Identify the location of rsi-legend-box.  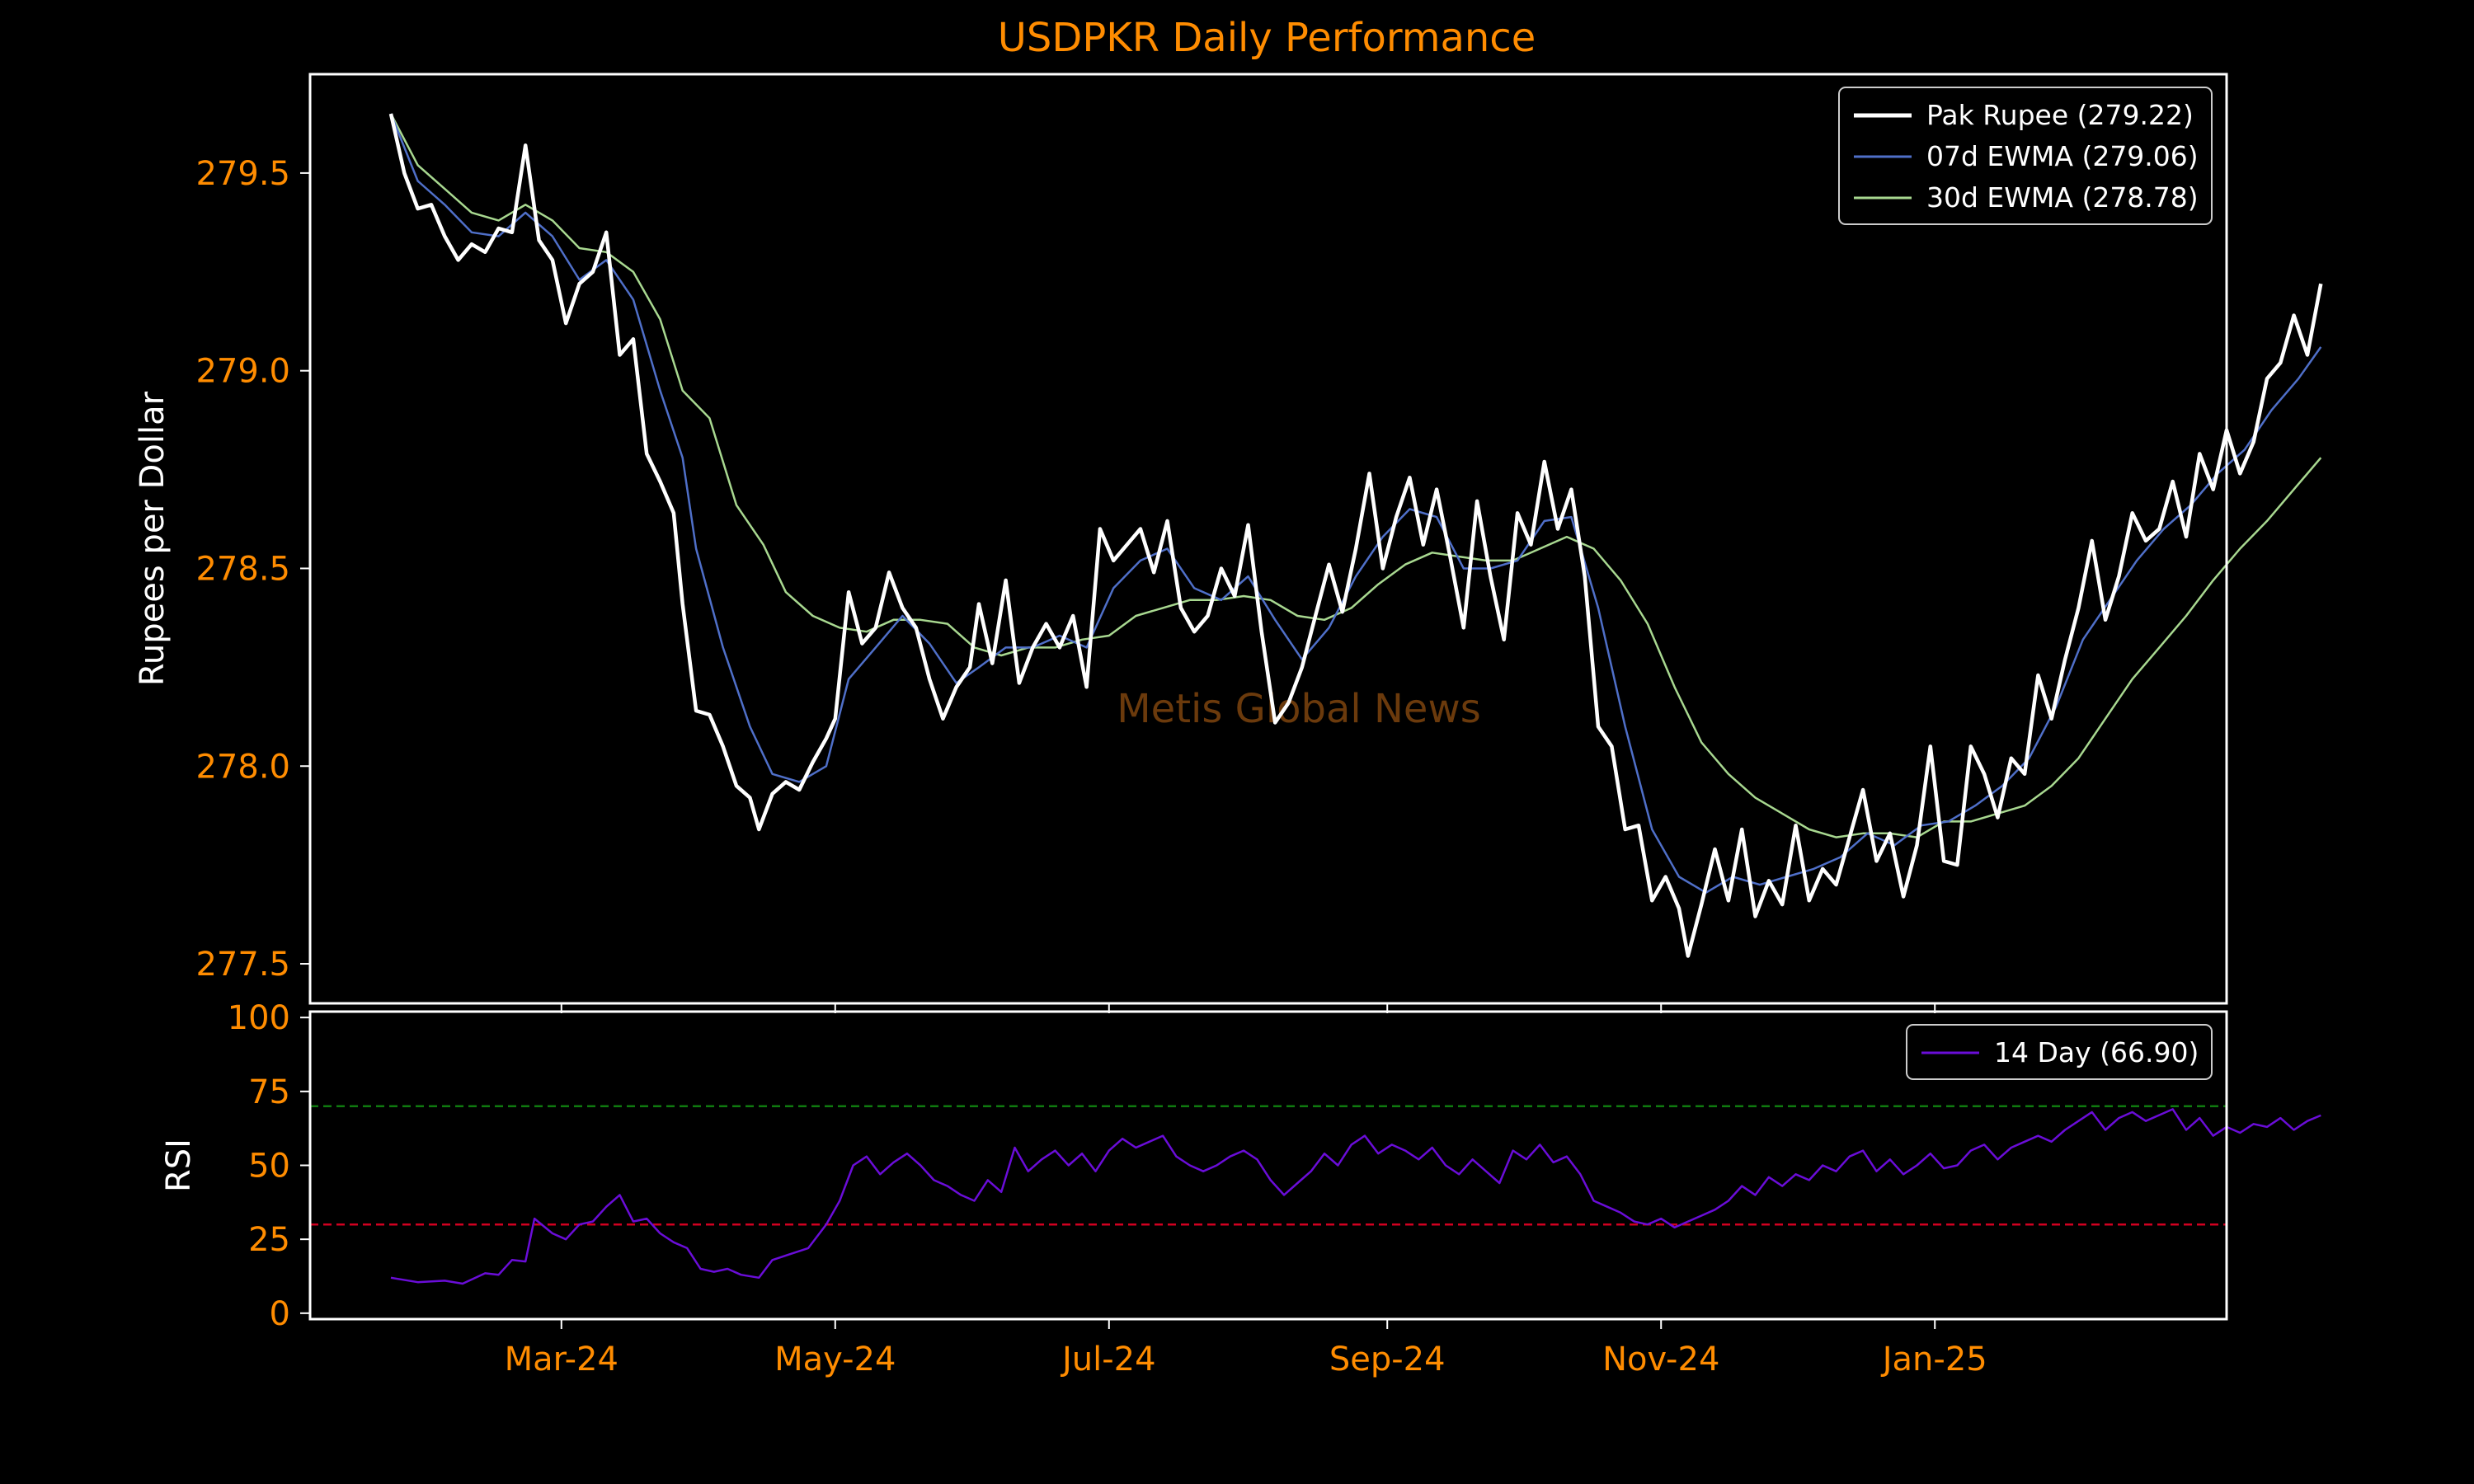
(2059, 1052).